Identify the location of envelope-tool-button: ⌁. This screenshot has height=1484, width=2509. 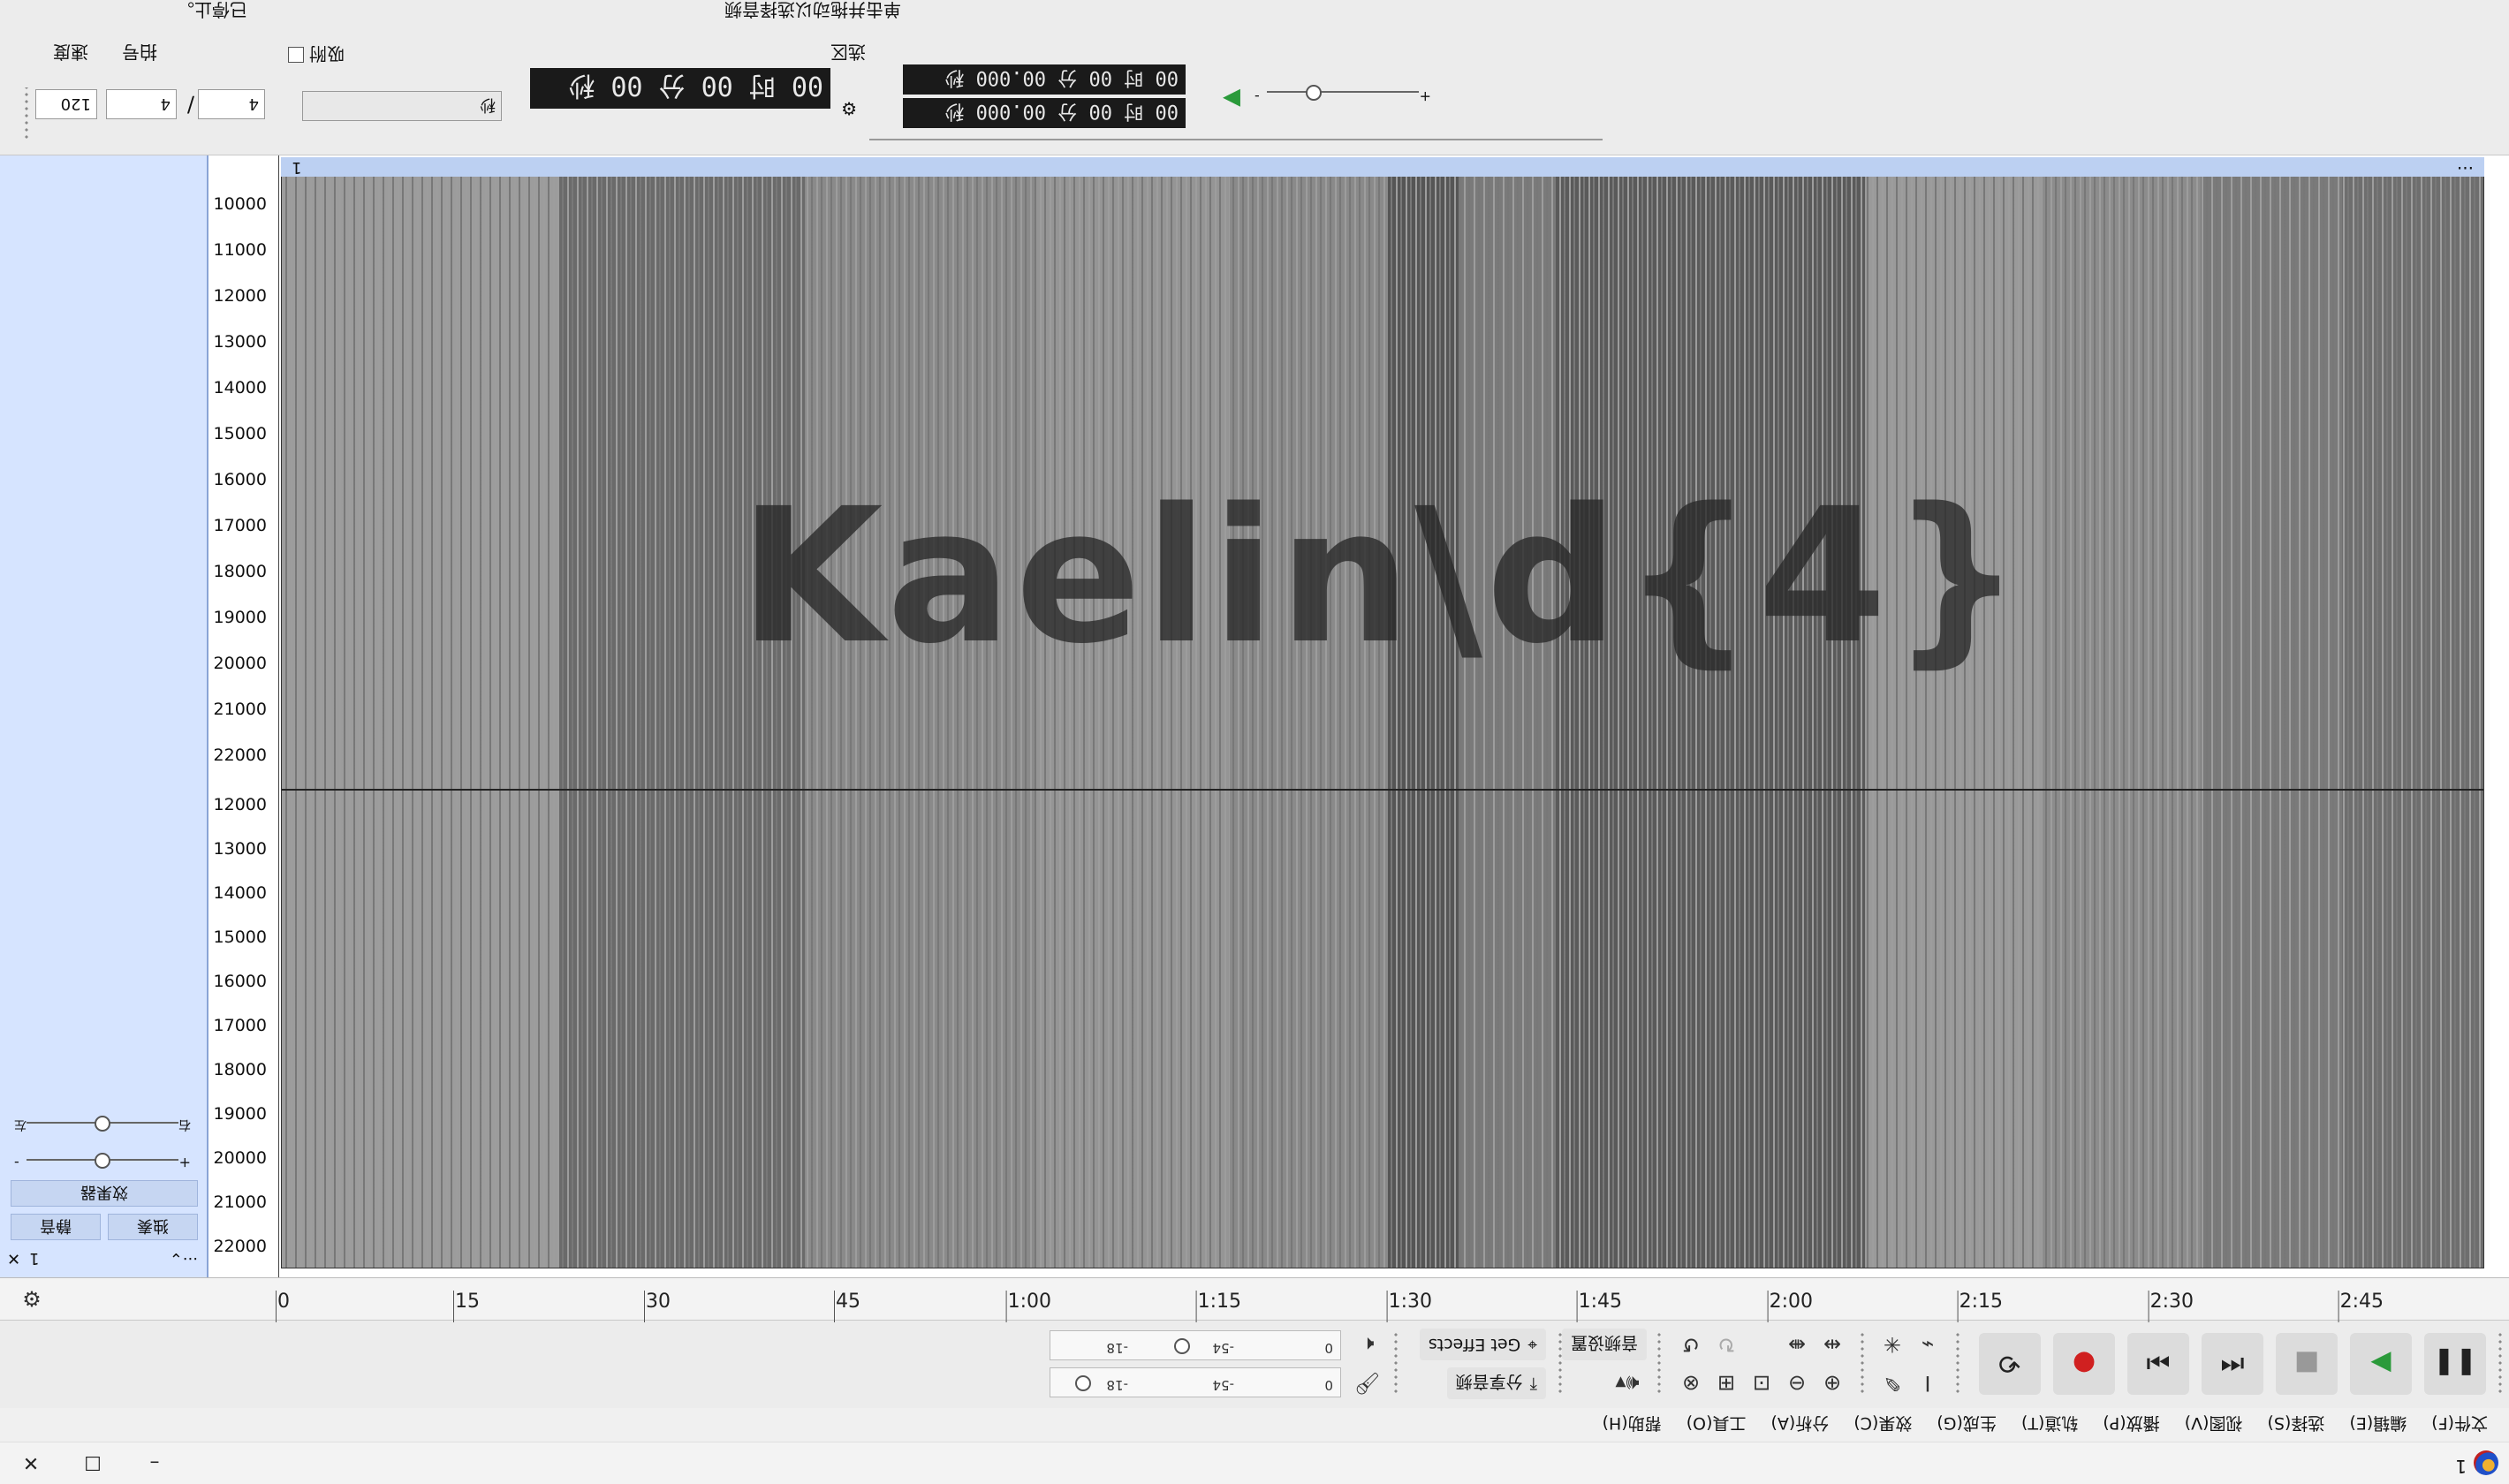
(1928, 1344).